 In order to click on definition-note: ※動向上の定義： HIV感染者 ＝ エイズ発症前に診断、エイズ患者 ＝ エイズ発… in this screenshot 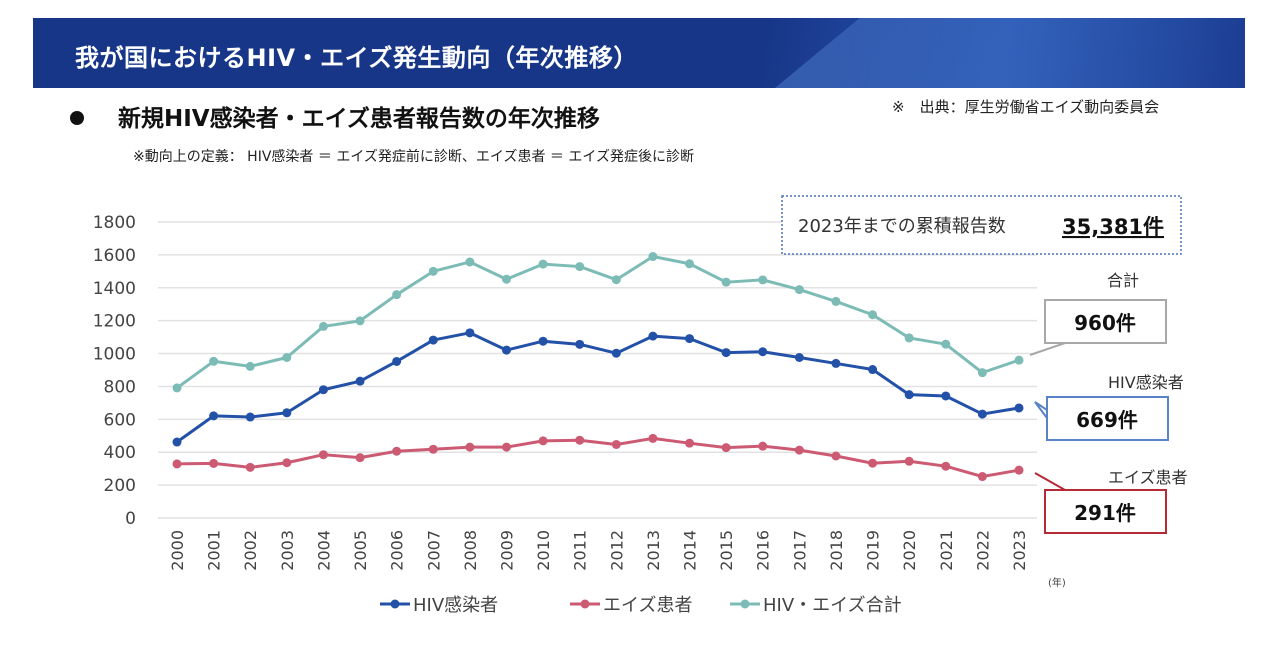, I will do `click(413, 157)`.